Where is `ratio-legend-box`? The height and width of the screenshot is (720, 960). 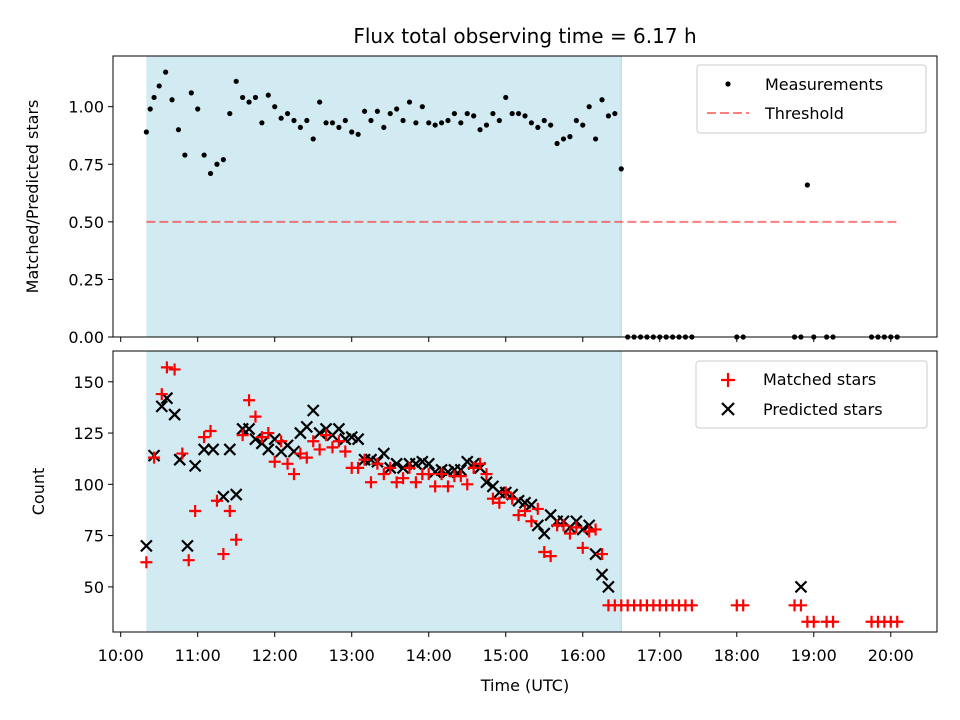
ratio-legend-box is located at coordinates (811, 99).